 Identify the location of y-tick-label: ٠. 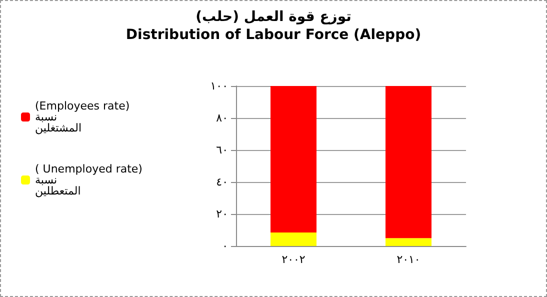
(225, 246).